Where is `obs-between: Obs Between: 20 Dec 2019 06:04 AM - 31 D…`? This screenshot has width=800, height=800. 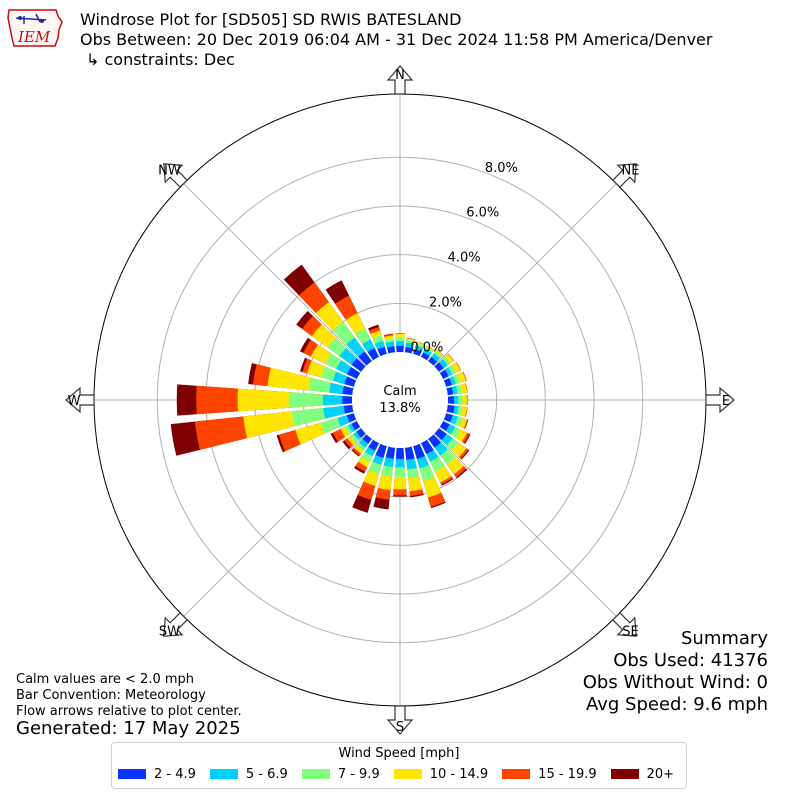 obs-between: Obs Between: 20 Dec 2019 06:04 AM - 31 D… is located at coordinates (396, 39).